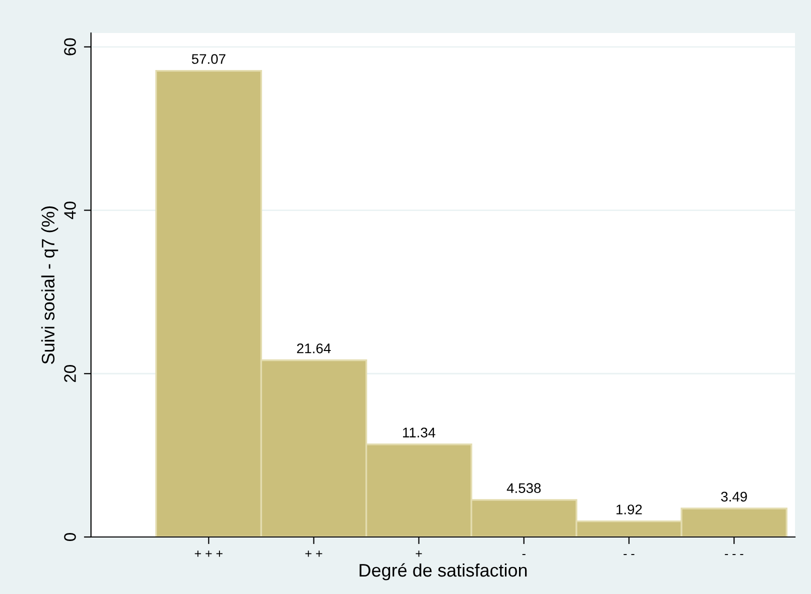  Describe the element at coordinates (208, 553) in the screenshot. I see `x-tick-label: + + +` at that location.